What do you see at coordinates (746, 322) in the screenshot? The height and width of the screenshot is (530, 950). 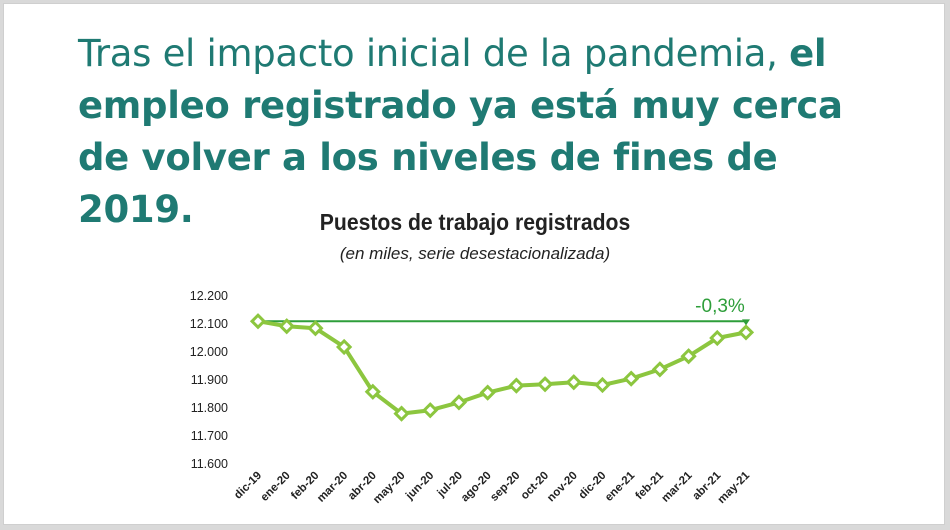 I see `reference-arrow-head` at bounding box center [746, 322].